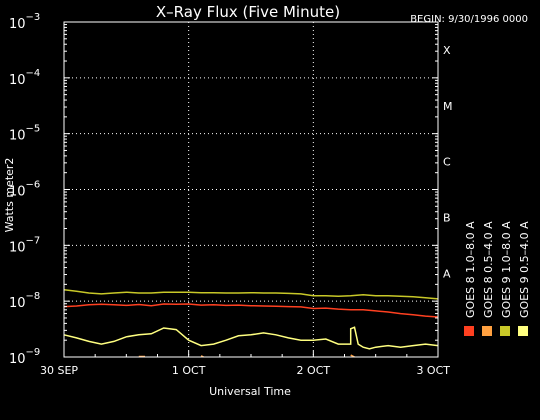 This screenshot has width=540, height=420. What do you see at coordinates (59, 370) in the screenshot?
I see `x-tick-label: 30 SEP` at bounding box center [59, 370].